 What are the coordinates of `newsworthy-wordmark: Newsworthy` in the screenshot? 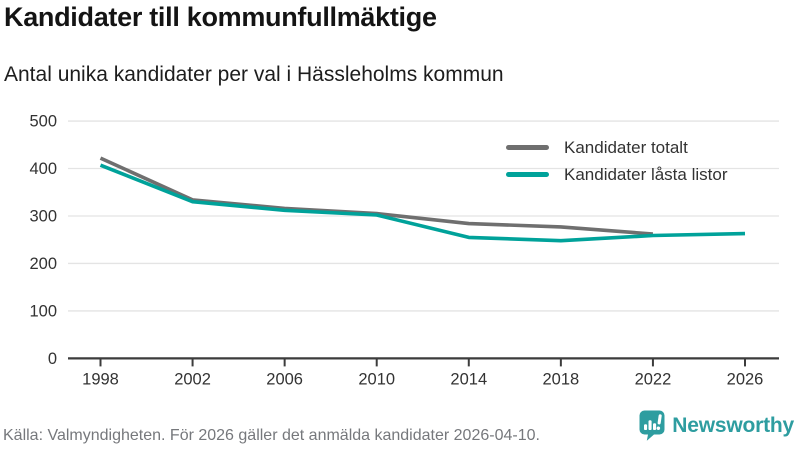 It's located at (733, 425).